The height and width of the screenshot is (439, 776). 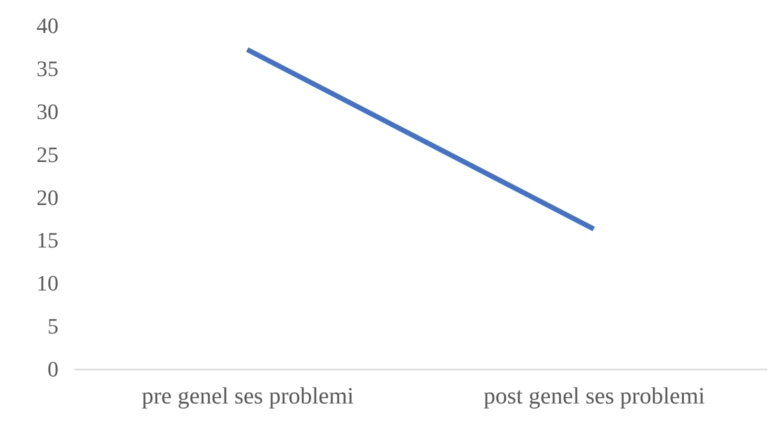 What do you see at coordinates (53, 369) in the screenshot?
I see `y-tick-label: 0` at bounding box center [53, 369].